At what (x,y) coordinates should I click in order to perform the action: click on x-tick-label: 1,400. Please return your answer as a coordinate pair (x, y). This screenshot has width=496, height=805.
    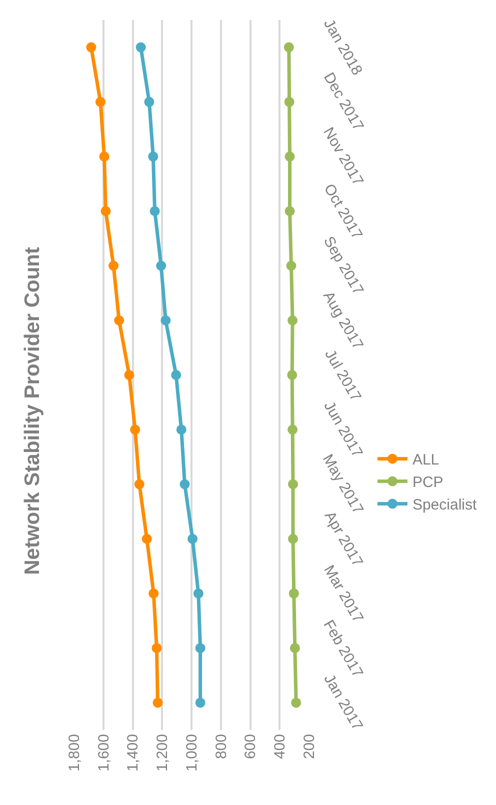
    Looking at the image, I should click on (133, 753).